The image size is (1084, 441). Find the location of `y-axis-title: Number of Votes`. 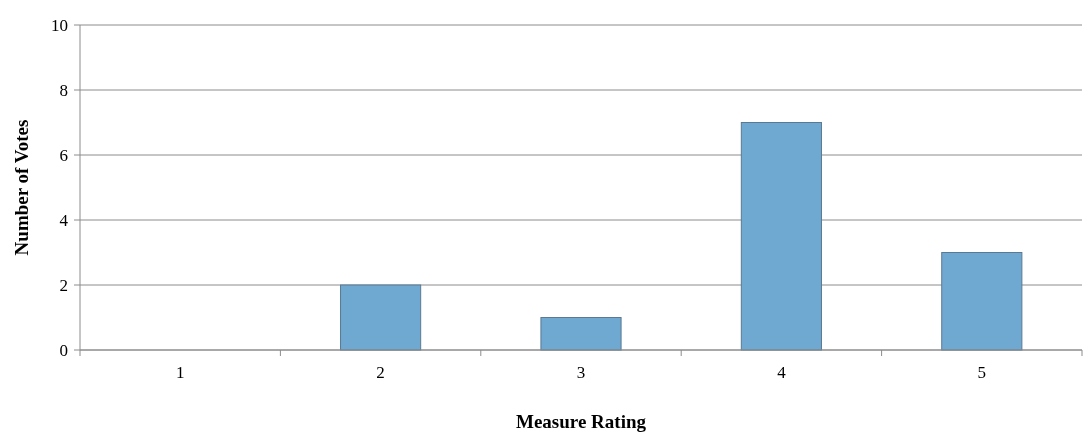

y-axis-title: Number of Votes is located at coordinates (21, 187).